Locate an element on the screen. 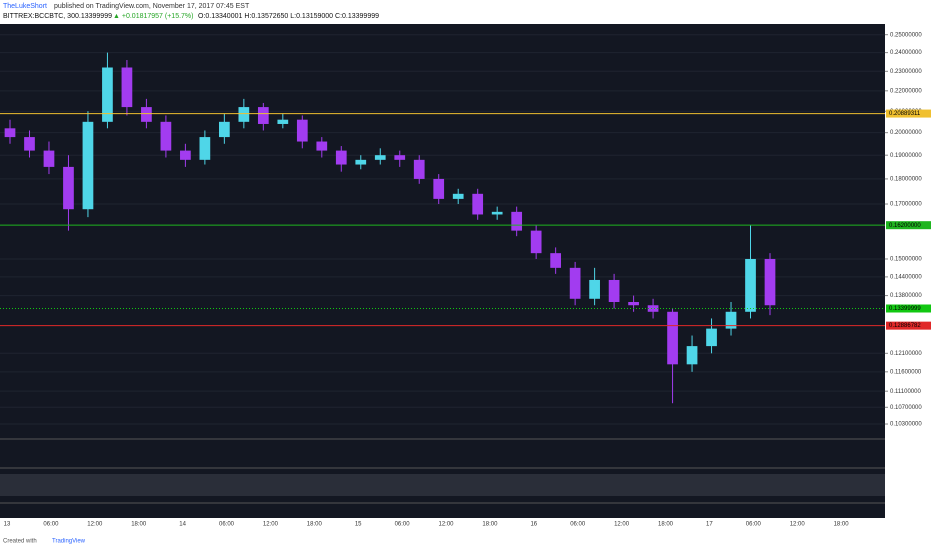 This screenshot has height=555, width=932. level-line-label: 0.16200000 is located at coordinates (905, 226).